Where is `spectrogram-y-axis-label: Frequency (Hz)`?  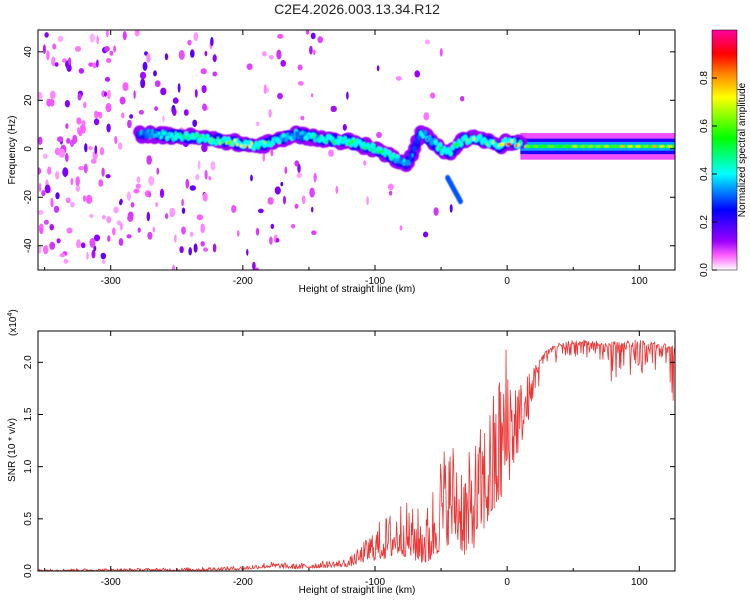
spectrogram-y-axis-label: Frequency (Hz) is located at coordinates (12, 150).